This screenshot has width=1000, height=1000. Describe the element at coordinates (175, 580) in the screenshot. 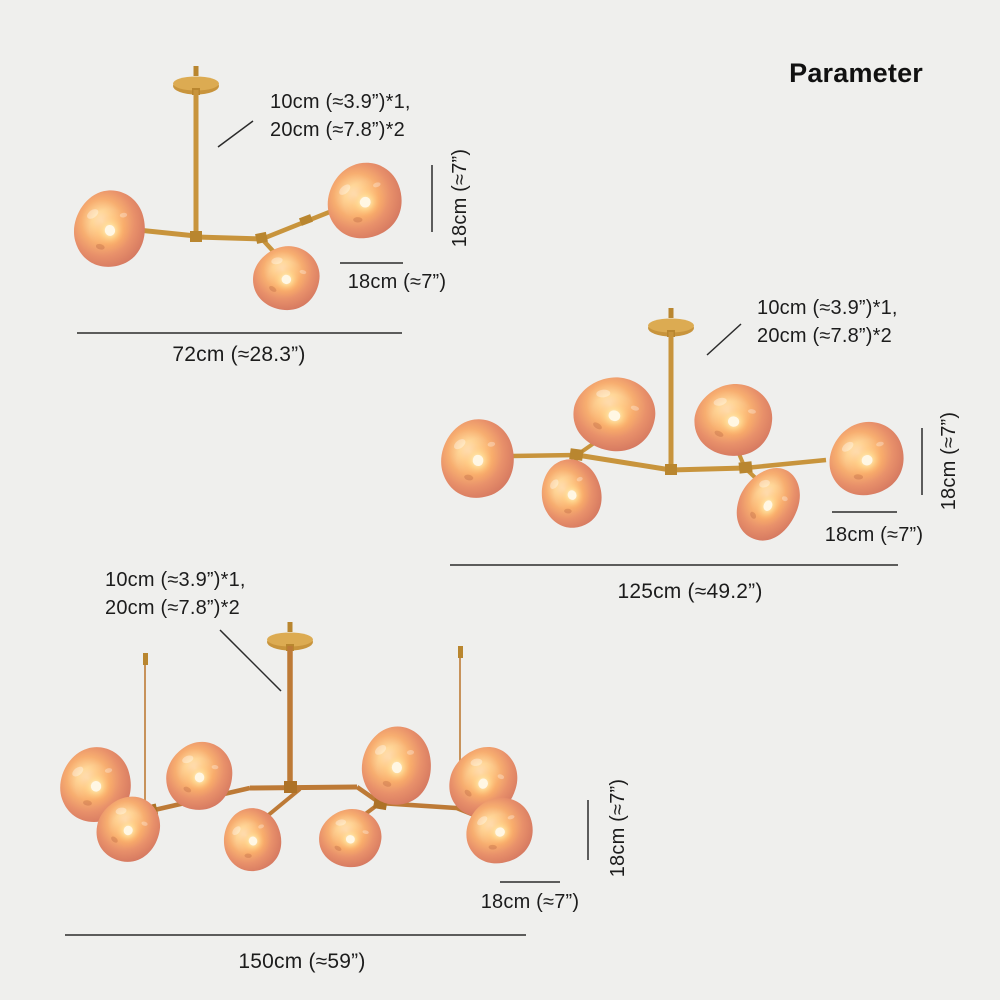

I see `fig3-rod-length-line1: 10cm (≈3.9”)*1,` at that location.